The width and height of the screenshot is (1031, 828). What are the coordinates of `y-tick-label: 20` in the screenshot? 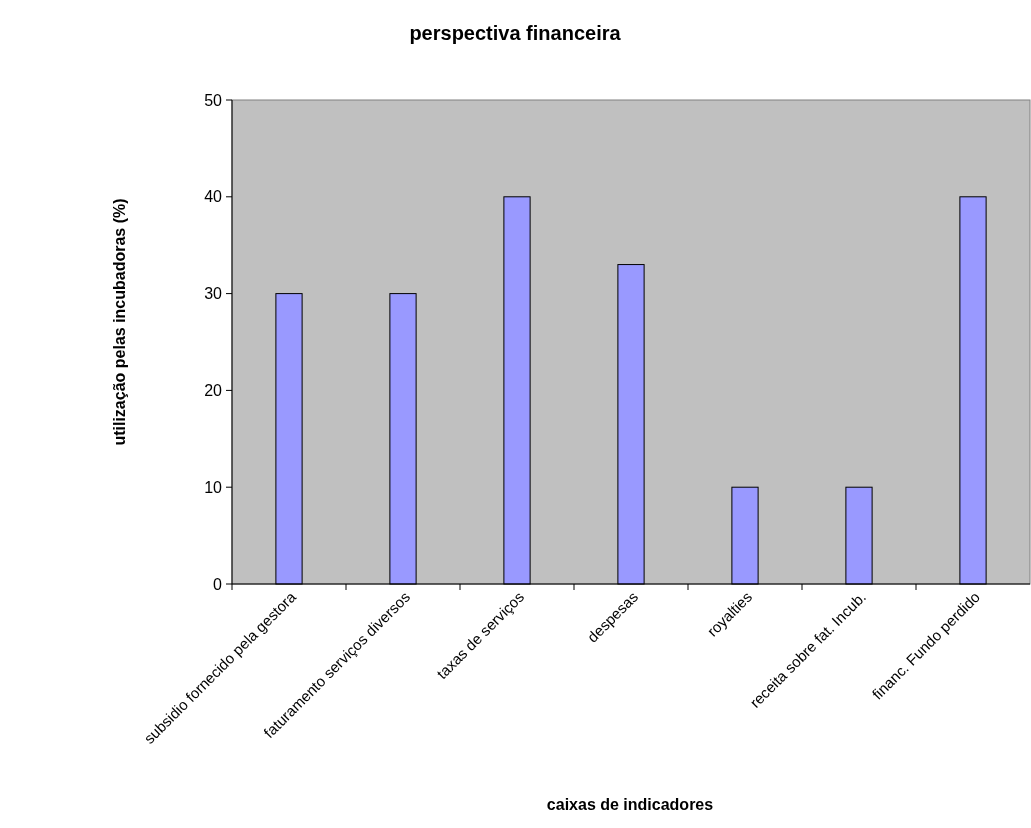 It's located at (213, 390).